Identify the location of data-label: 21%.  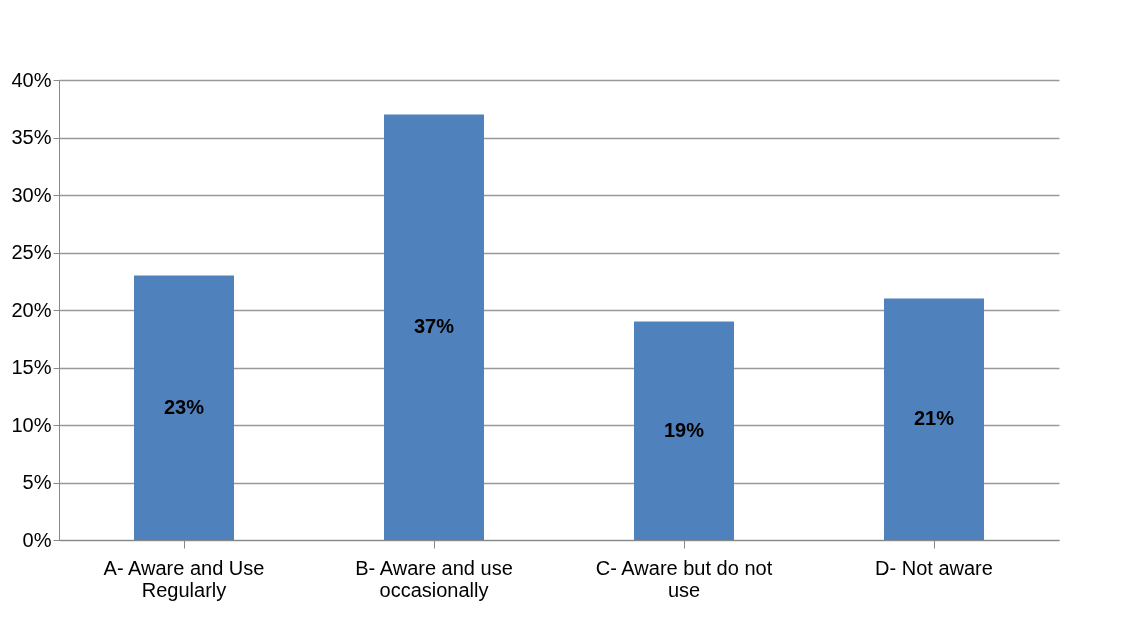
(934, 418).